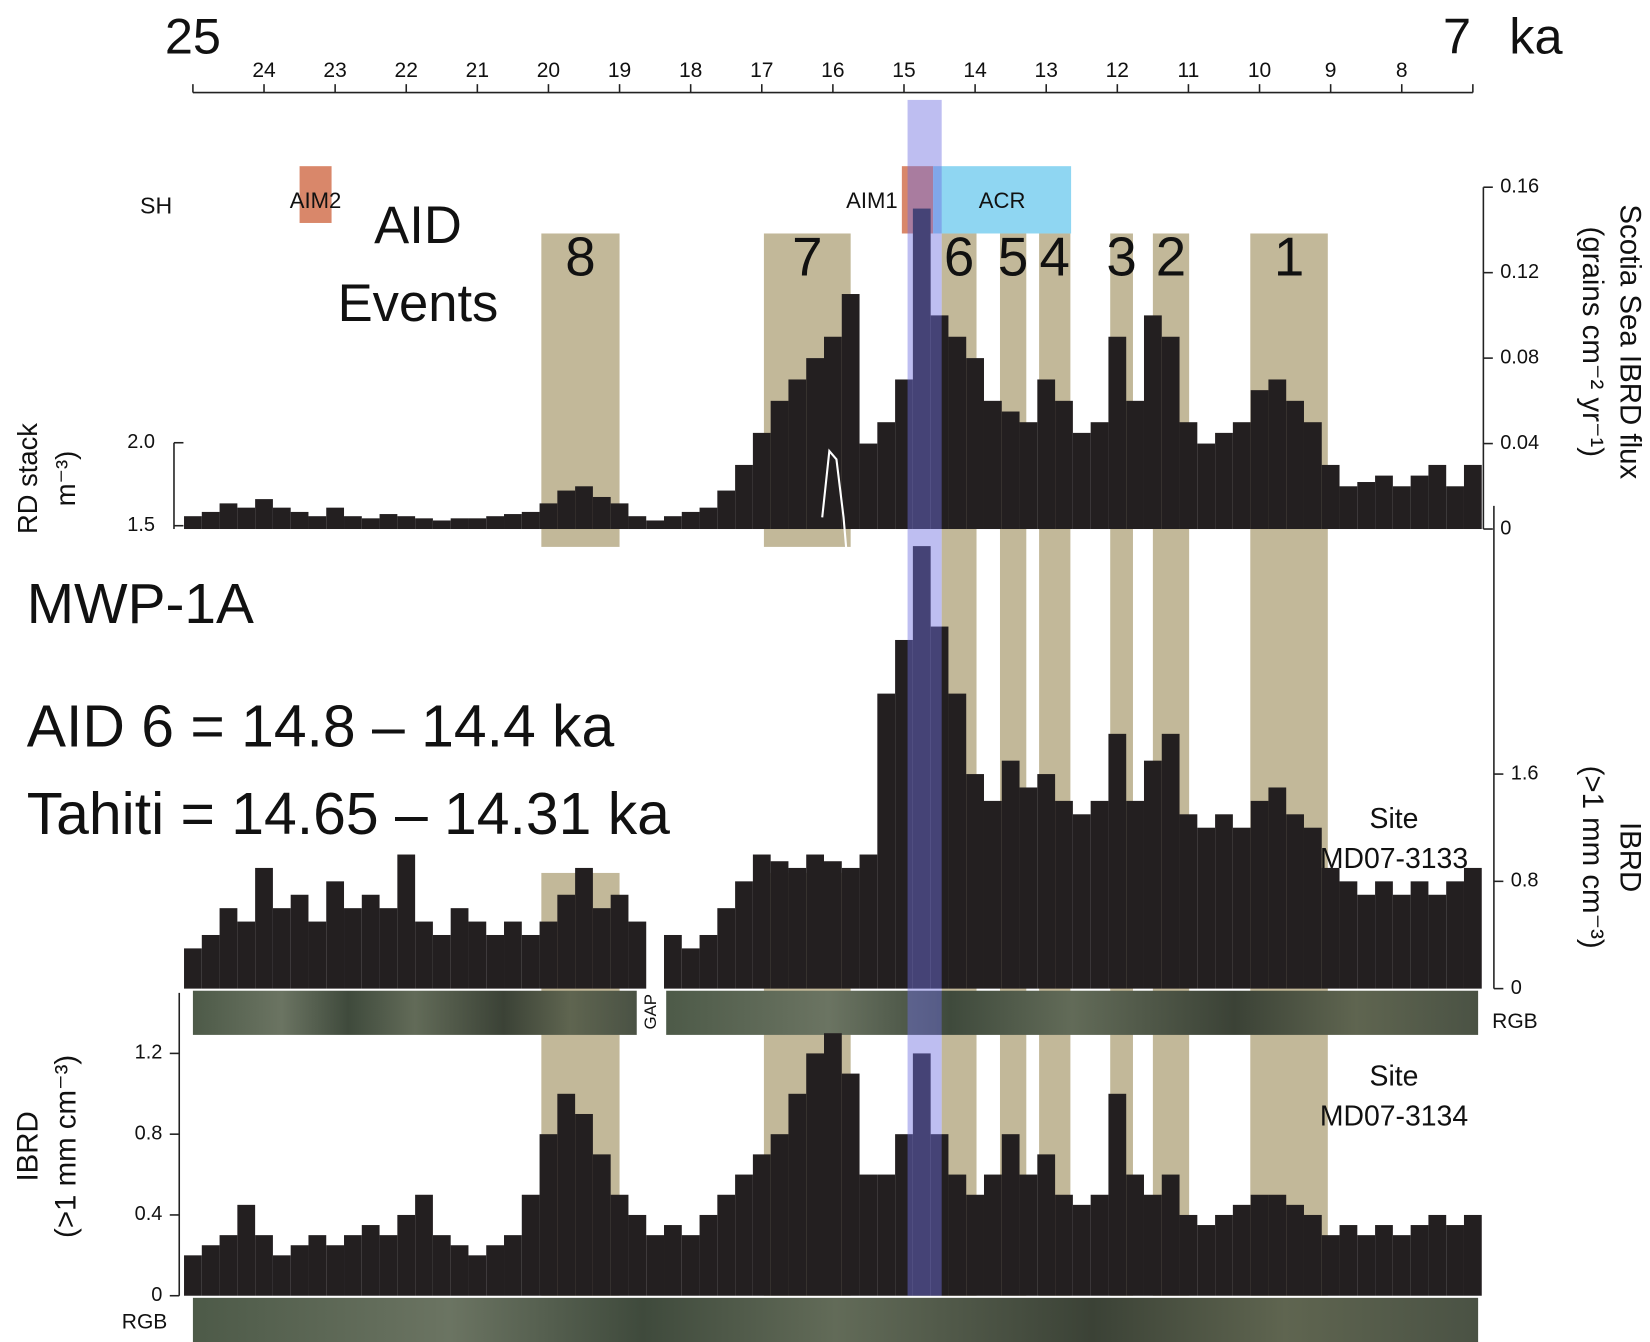 The height and width of the screenshot is (1342, 1650). Describe the element at coordinates (1592, 342) in the screenshot. I see `y-axis-label: (grains cm⁻² yr⁻¹)` at that location.